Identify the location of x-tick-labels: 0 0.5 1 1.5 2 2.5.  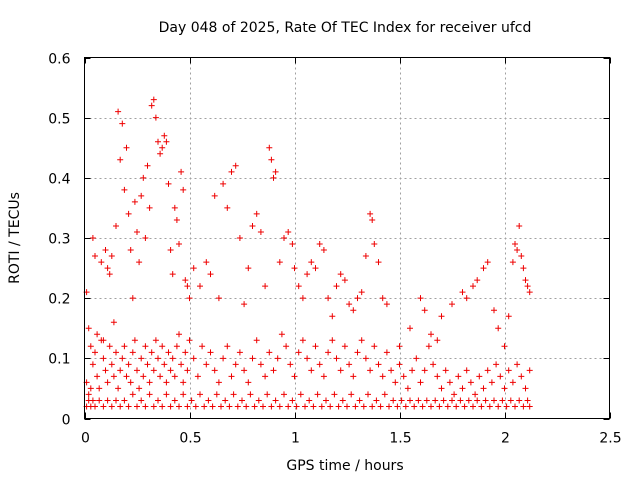
(351, 439).